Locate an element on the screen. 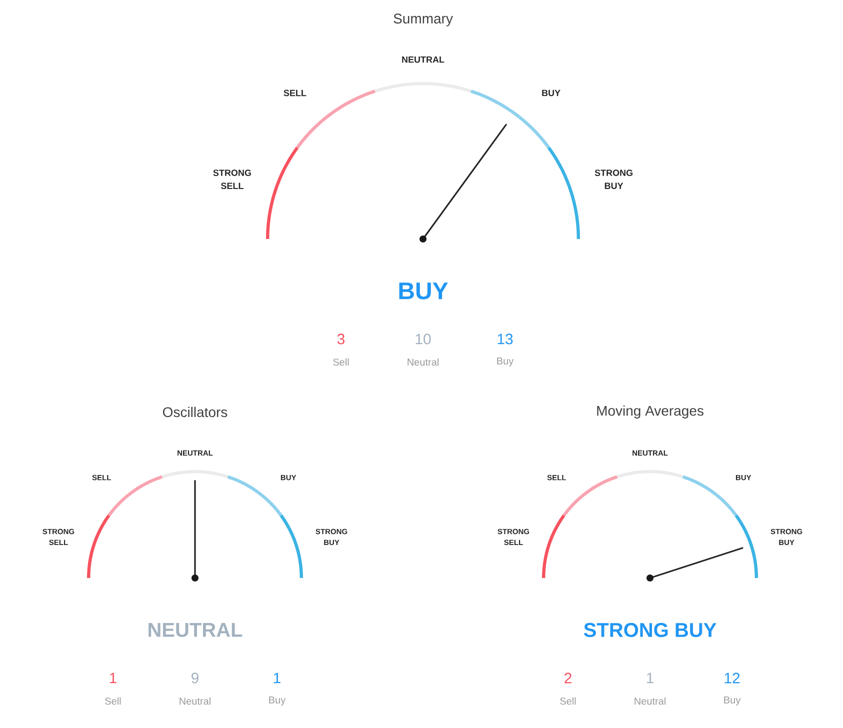 Image resolution: width=843 pixels, height=728 pixels. chart-title: Moving Averages is located at coordinates (650, 412).